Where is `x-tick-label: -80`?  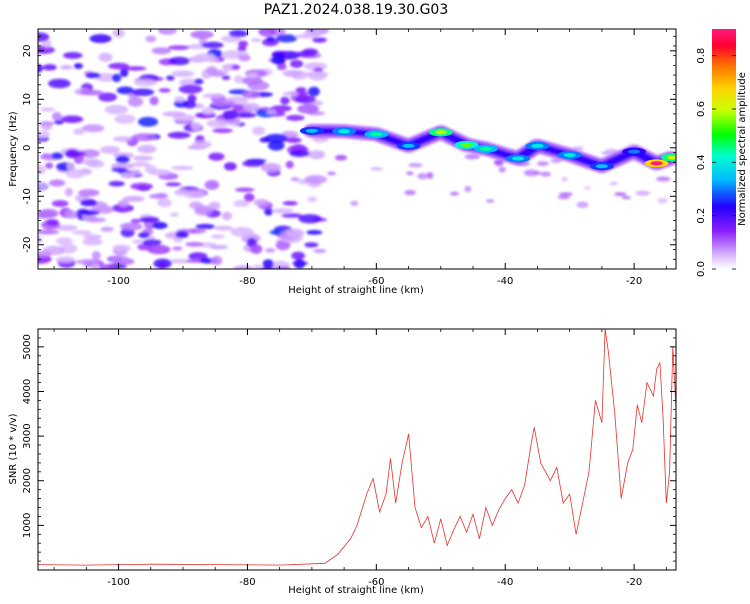
x-tick-label: -80 is located at coordinates (247, 281).